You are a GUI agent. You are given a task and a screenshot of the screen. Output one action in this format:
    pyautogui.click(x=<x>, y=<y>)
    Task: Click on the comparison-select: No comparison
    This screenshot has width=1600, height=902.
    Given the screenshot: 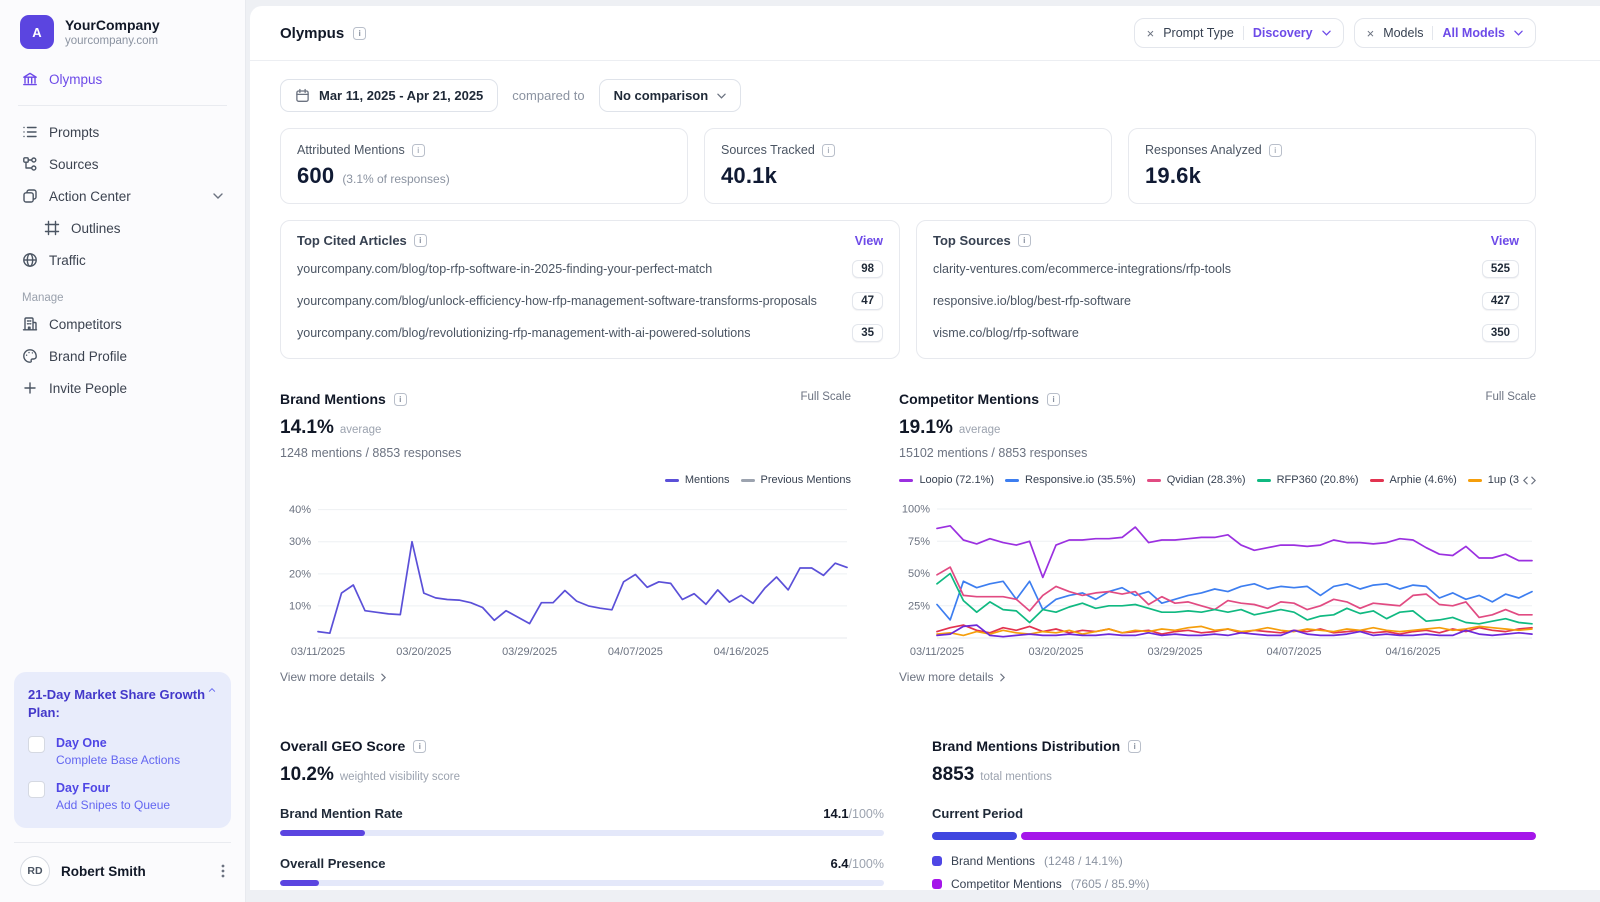 What is the action you would take?
    pyautogui.click(x=670, y=95)
    